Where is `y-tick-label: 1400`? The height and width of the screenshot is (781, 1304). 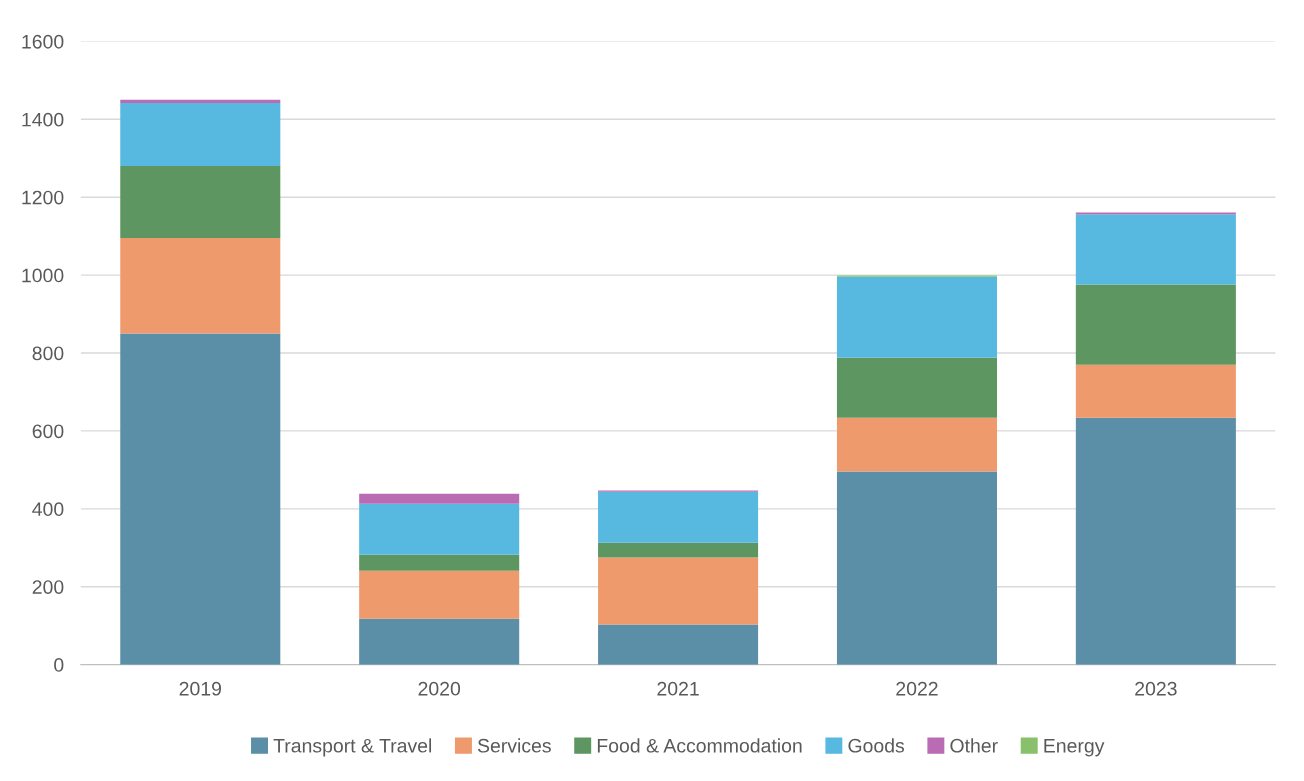 y-tick-label: 1400 is located at coordinates (43, 119).